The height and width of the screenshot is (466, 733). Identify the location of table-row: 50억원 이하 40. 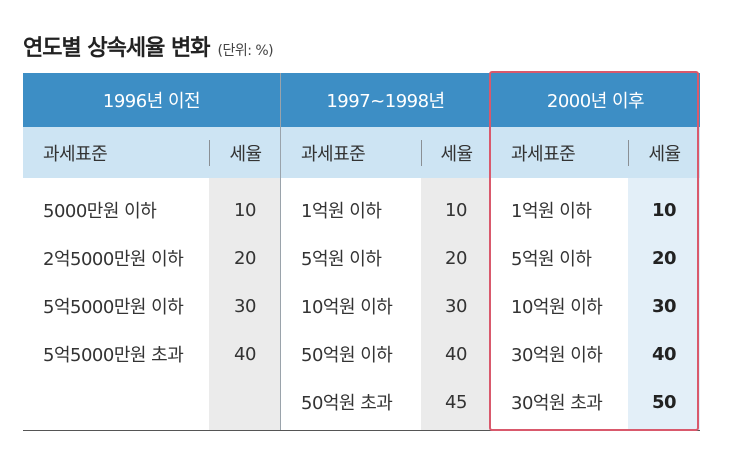
(386, 354).